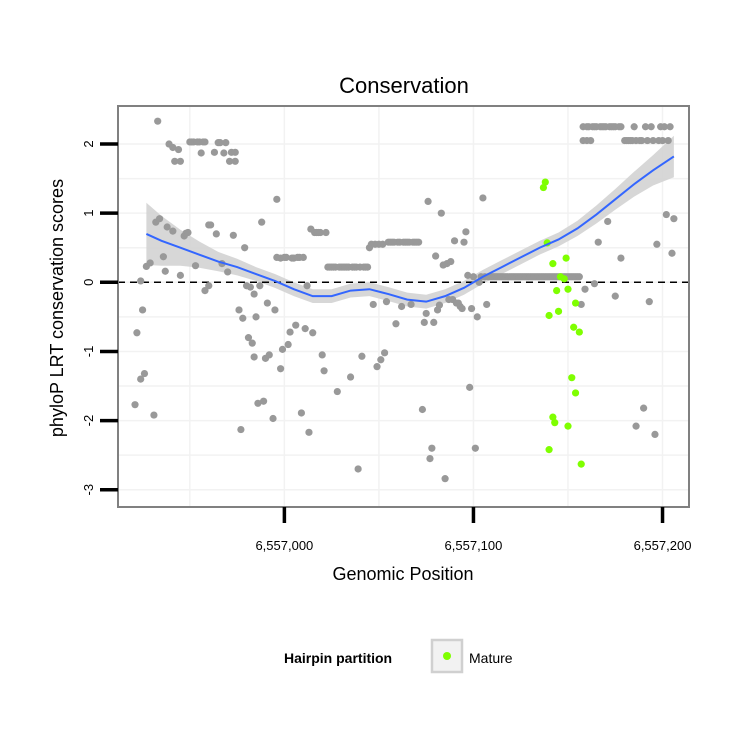  What do you see at coordinates (338, 658) in the screenshot?
I see `legend-title: Hairpin partition` at bounding box center [338, 658].